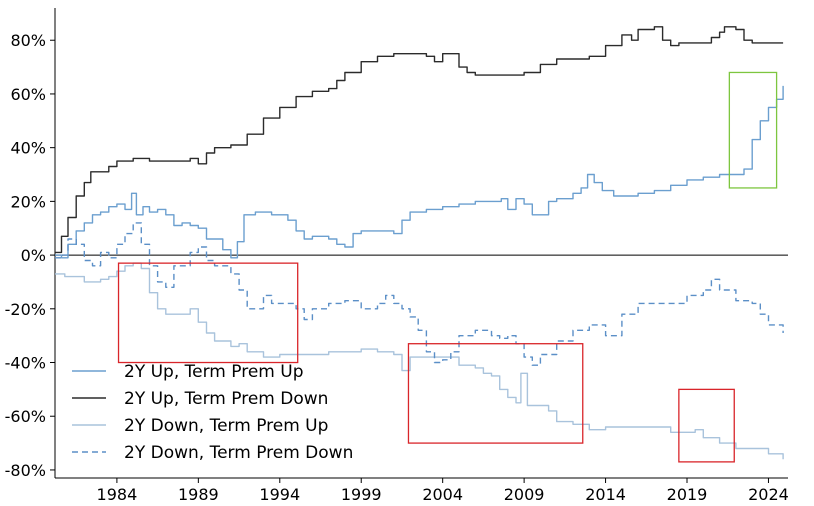 The height and width of the screenshot is (506, 814). I want to click on x-tick-label: 1999, so click(361, 494).